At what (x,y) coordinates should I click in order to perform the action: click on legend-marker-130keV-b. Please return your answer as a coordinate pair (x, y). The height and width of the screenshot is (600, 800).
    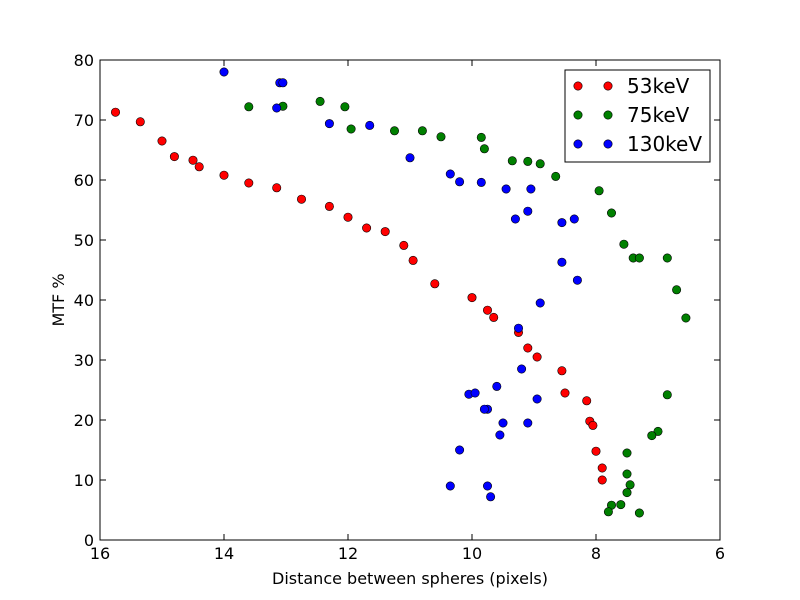
    Looking at the image, I should click on (608, 144).